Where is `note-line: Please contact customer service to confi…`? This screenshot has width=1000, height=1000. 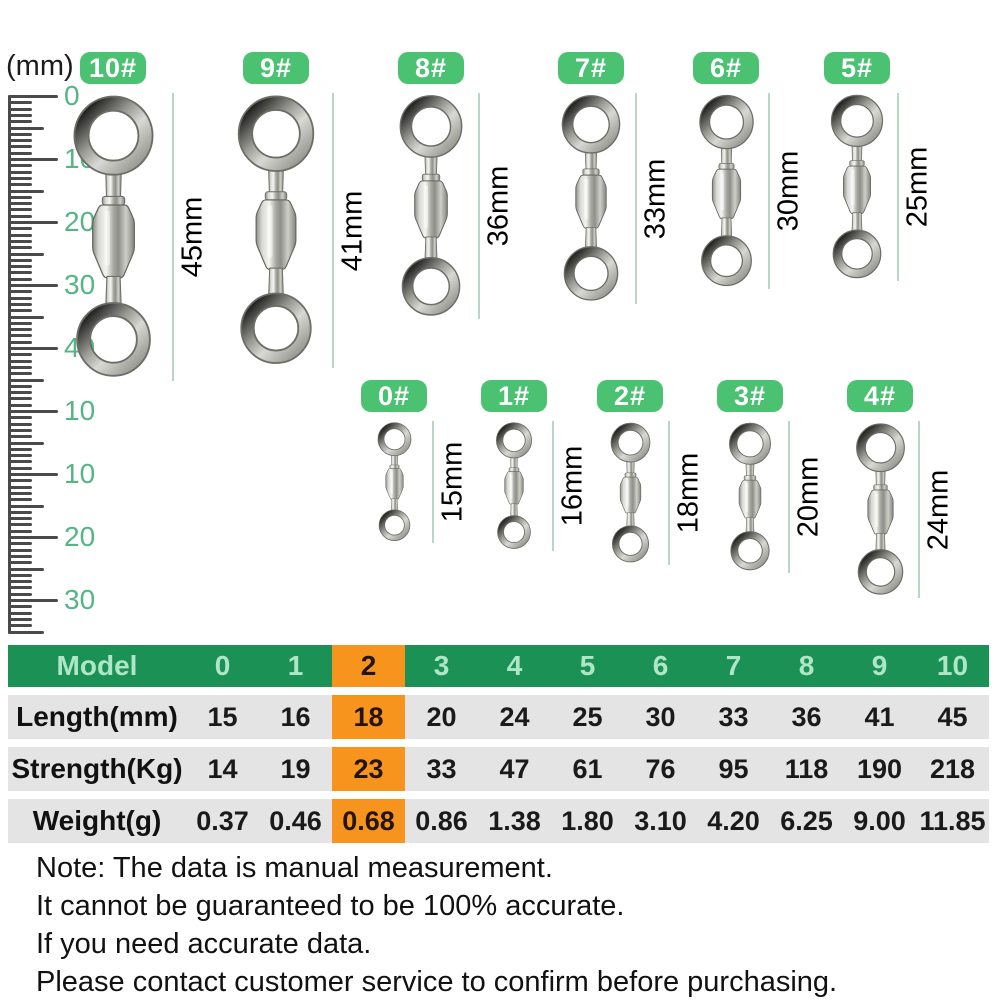
note-line: Please contact customer service to confi… is located at coordinates (437, 982).